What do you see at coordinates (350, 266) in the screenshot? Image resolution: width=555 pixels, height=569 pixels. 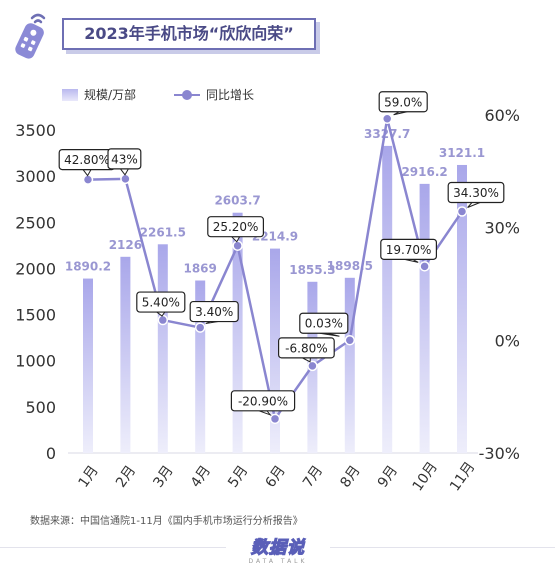 I see `bar-label-7: 1898.5` at bounding box center [350, 266].